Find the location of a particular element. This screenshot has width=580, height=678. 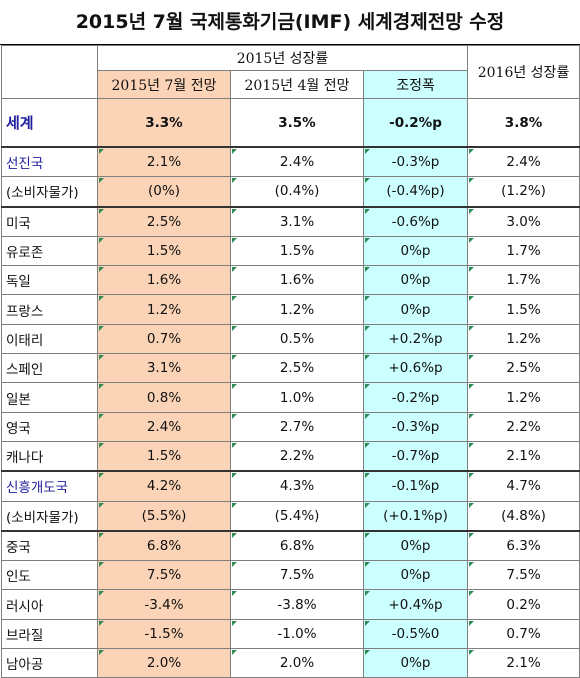

cell-apr-forecast: 7.5% is located at coordinates (297, 575).